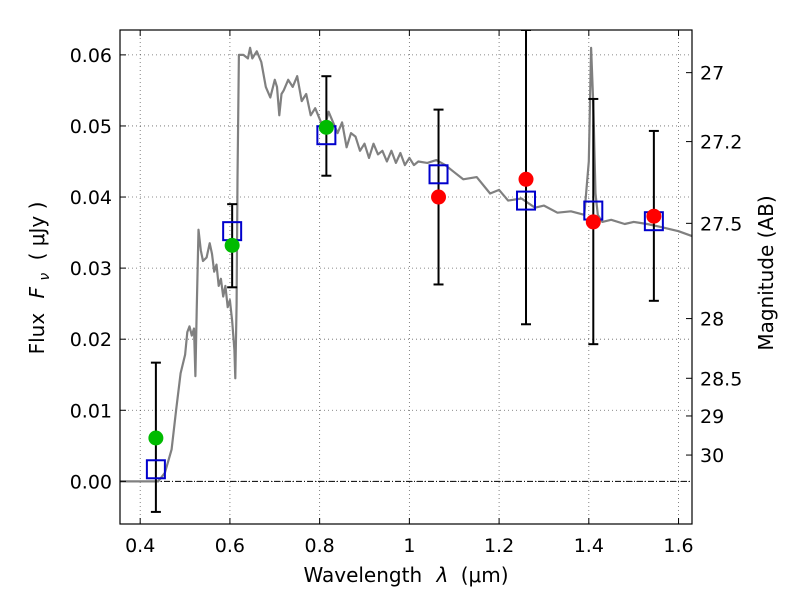  Describe the element at coordinates (712, 417) in the screenshot. I see `magnitude-tick-label: 29` at that location.